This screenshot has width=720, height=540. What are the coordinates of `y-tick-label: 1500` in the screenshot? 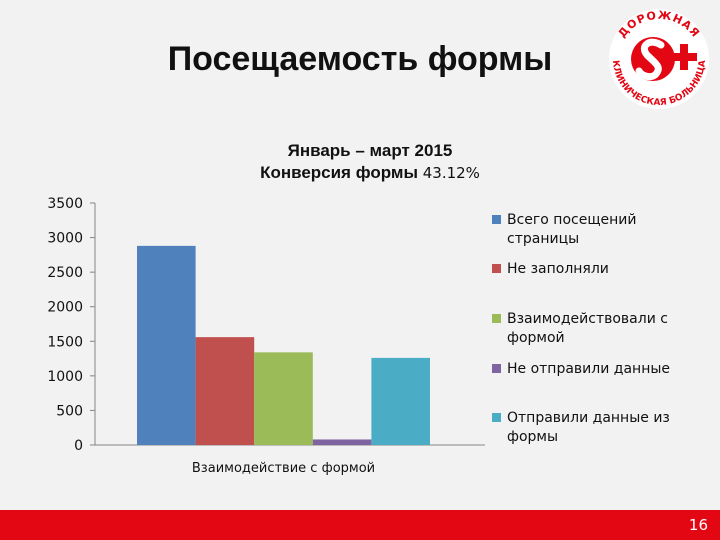 It's located at (65, 342).